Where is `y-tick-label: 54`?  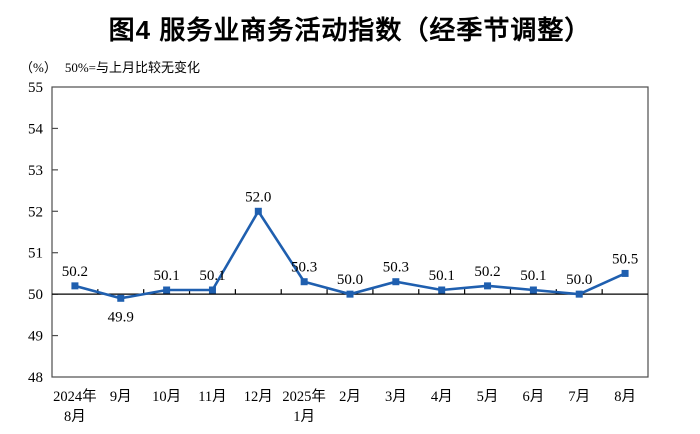 y-tick-label: 54 is located at coordinates (36, 129).